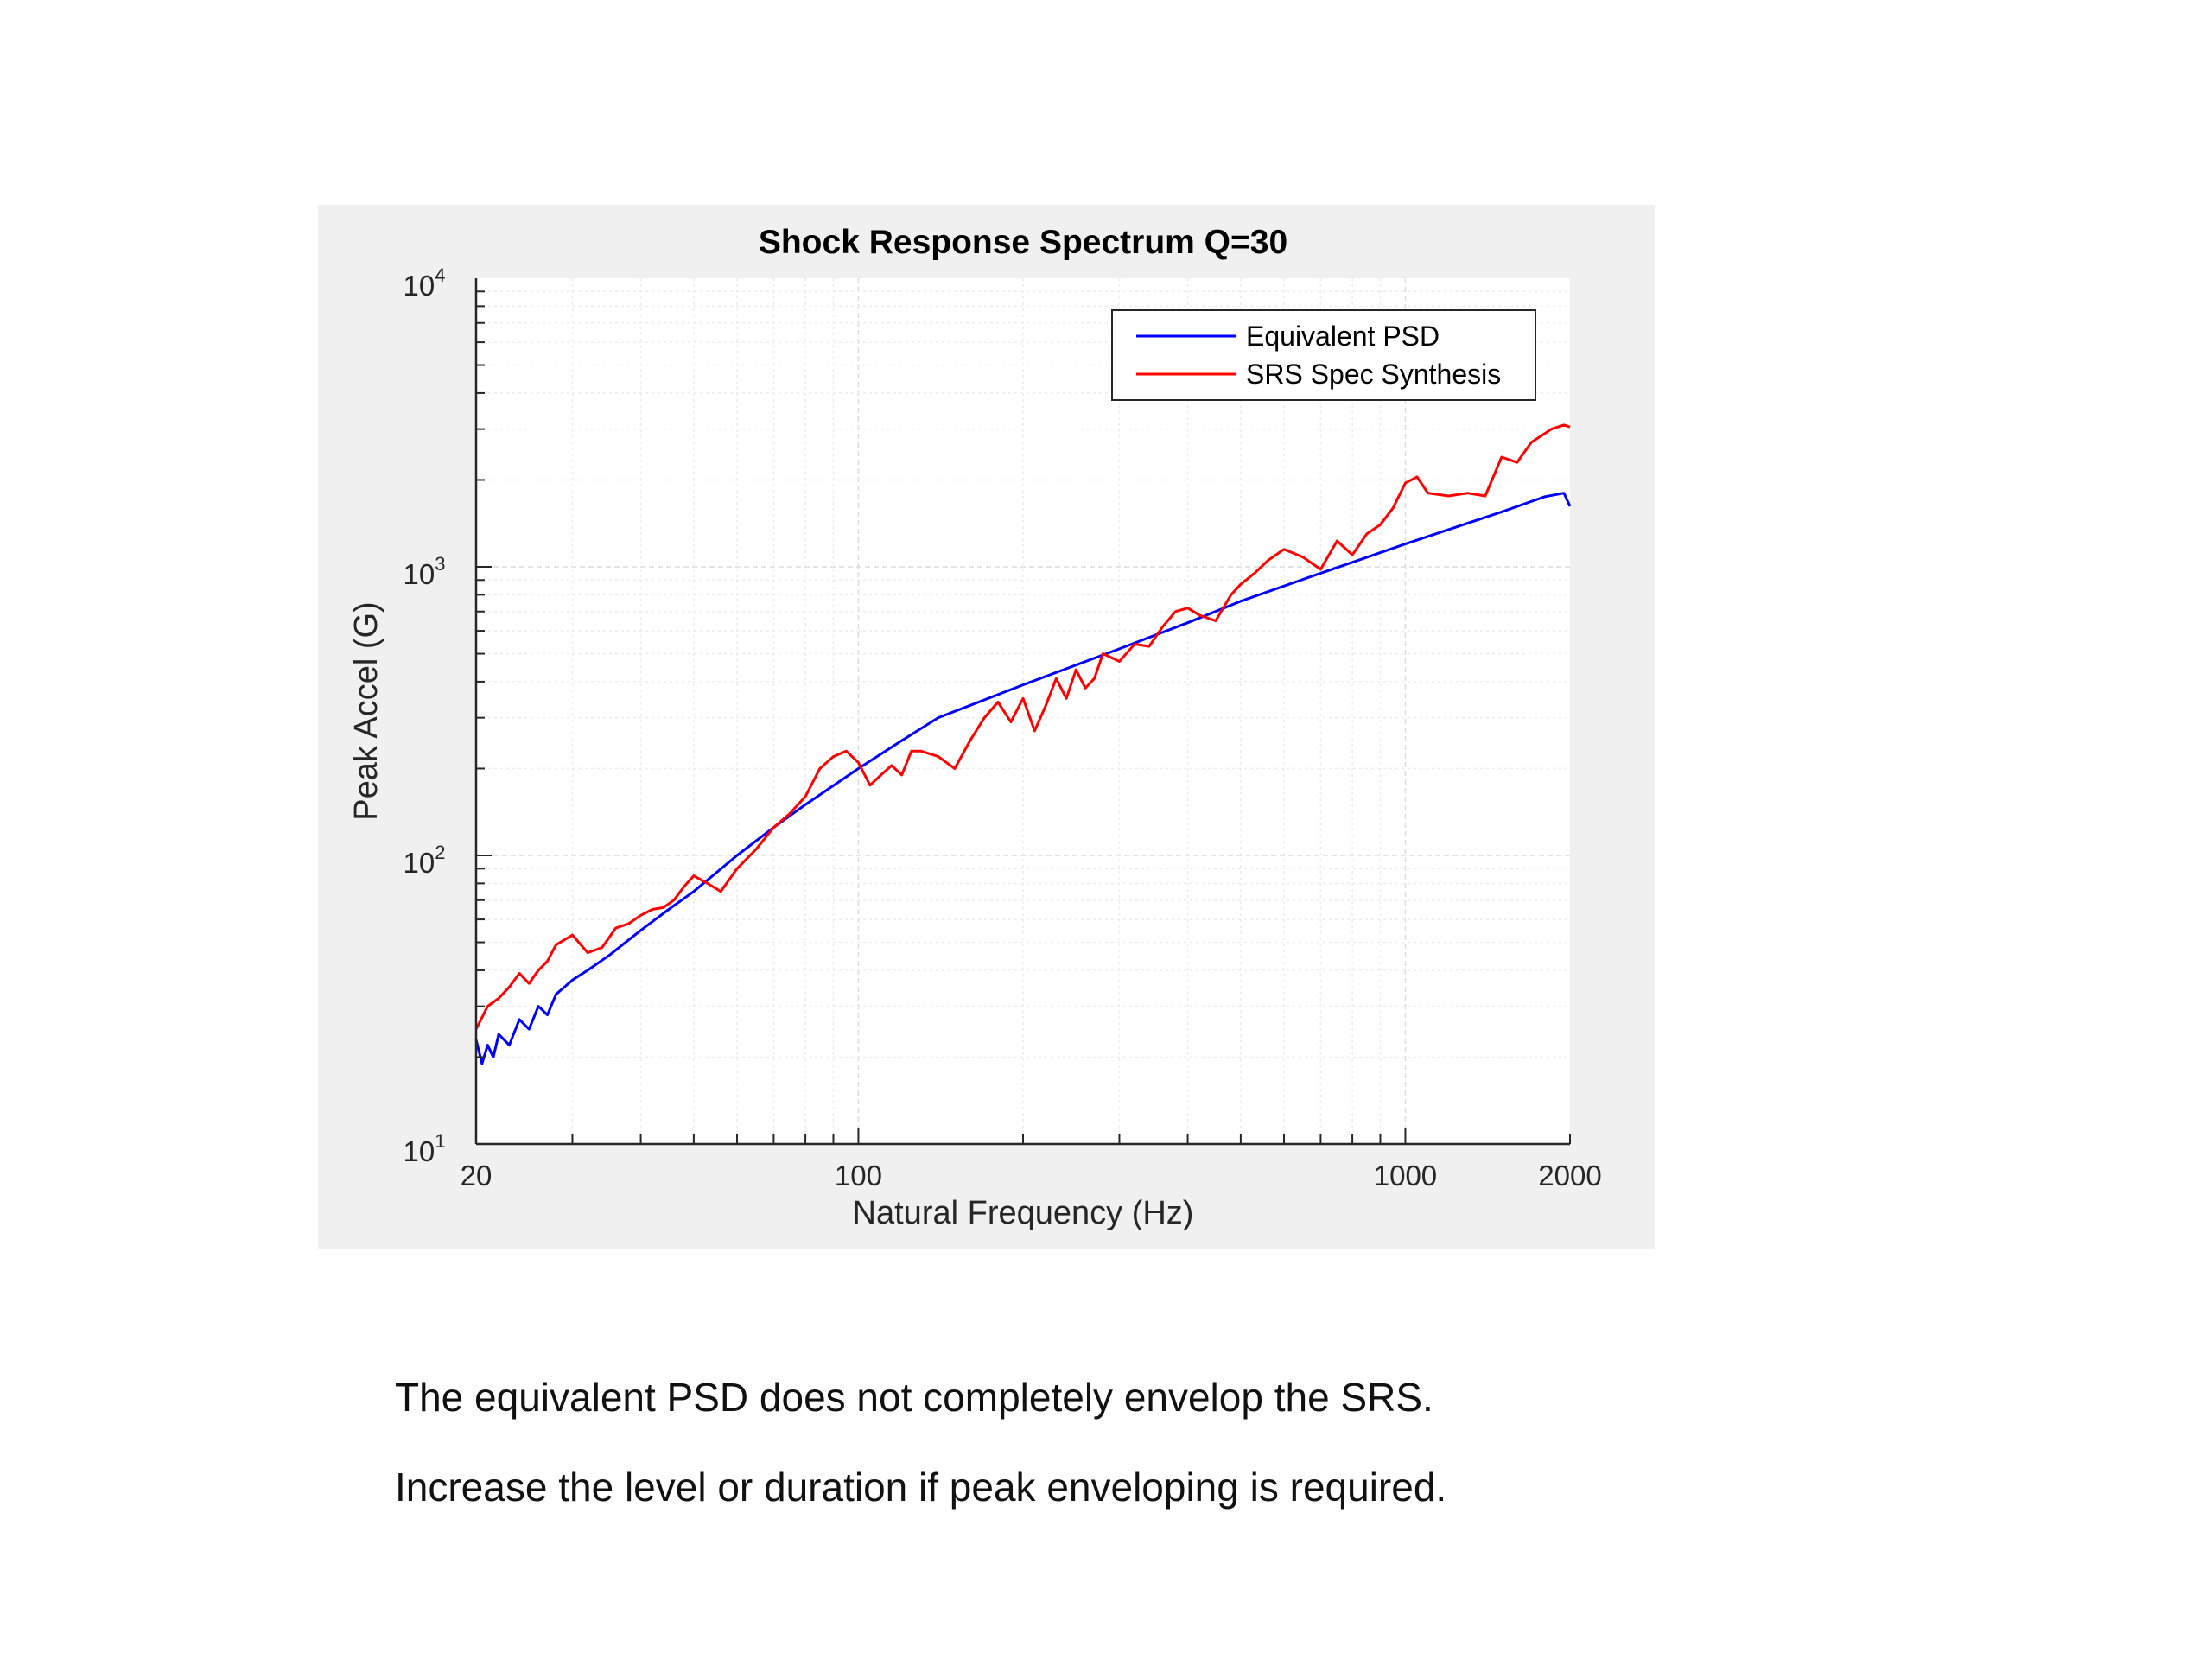 Image resolution: width=2212 pixels, height=1659 pixels. I want to click on legend-label-equivalent-psd: Equivalent PSD, so click(1343, 336).